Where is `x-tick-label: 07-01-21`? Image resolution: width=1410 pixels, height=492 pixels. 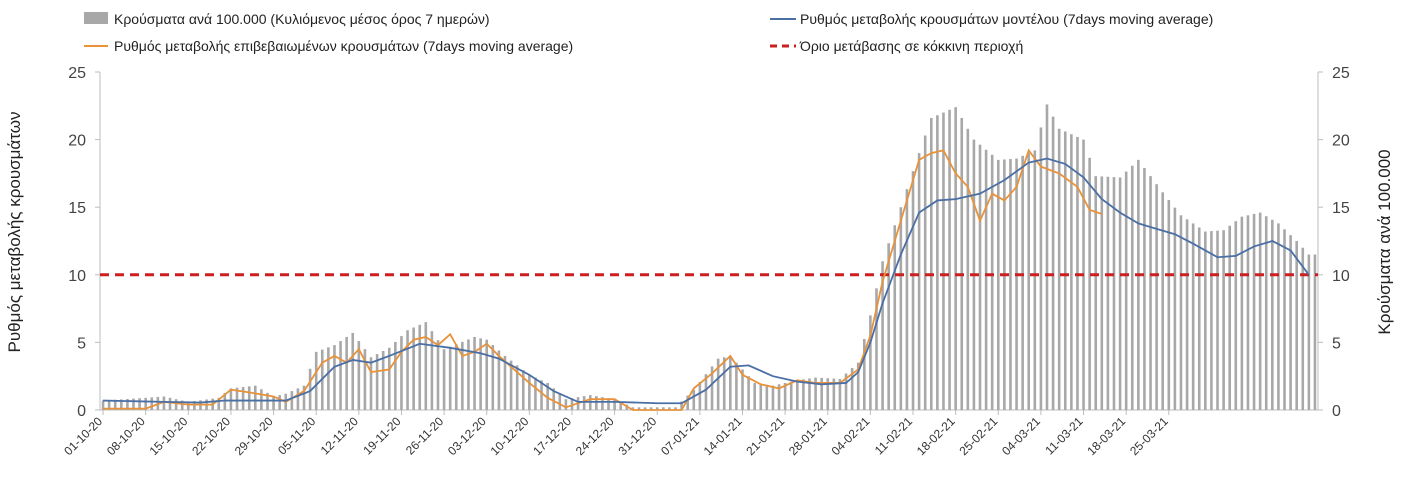
x-tick-label: 07-01-21 is located at coordinates (680, 436).